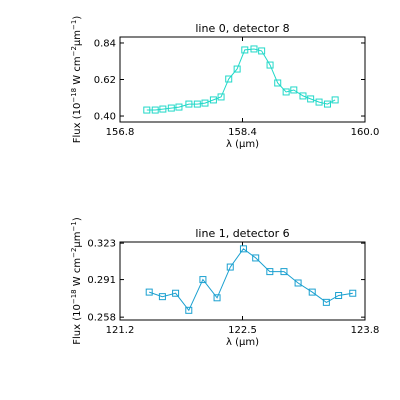 Image resolution: width=400 pixels, height=400 pixels. What do you see at coordinates (242, 28) in the screenshot?
I see `chart-title: line 0, detector 8` at bounding box center [242, 28].